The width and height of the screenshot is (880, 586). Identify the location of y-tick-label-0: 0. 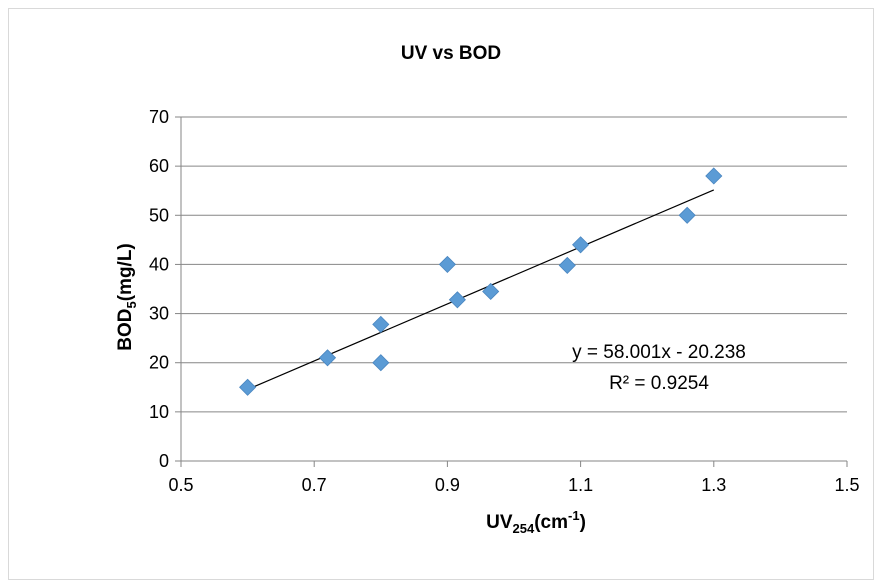
(164, 461).